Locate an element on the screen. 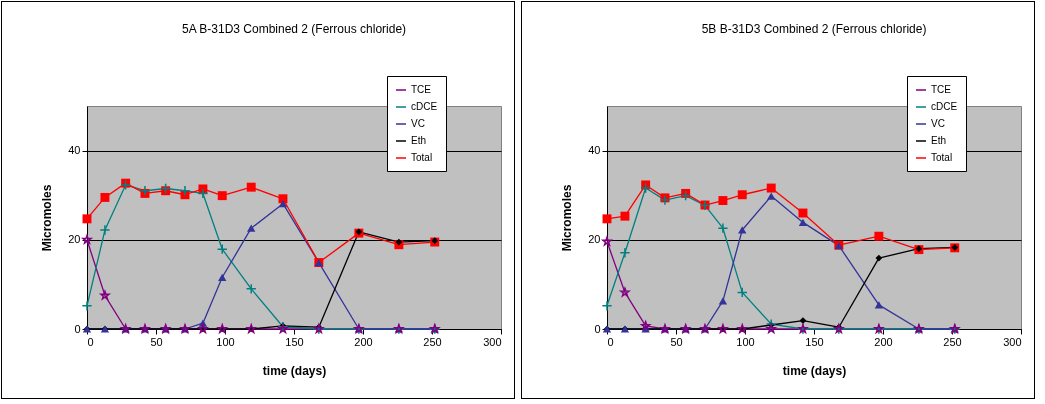 The width and height of the screenshot is (1045, 404). chart-title: 5A B-31D3 Combined 2 (Ferrous chloride) is located at coordinates (294, 28).